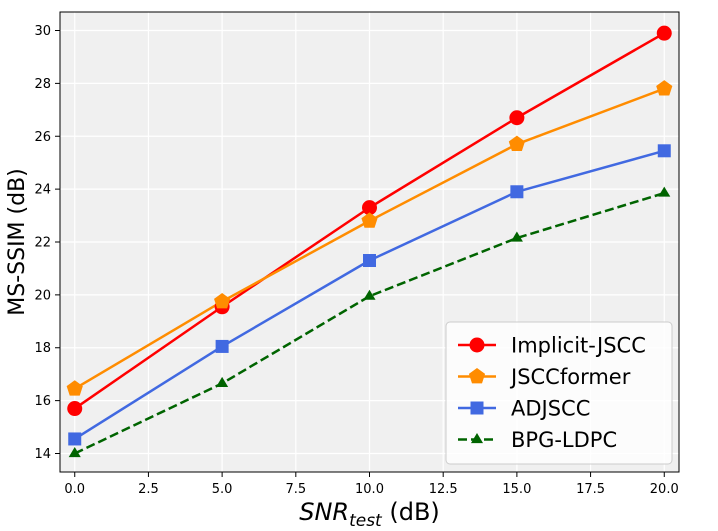  I want to click on y-tick-label: 22, so click(42, 243).